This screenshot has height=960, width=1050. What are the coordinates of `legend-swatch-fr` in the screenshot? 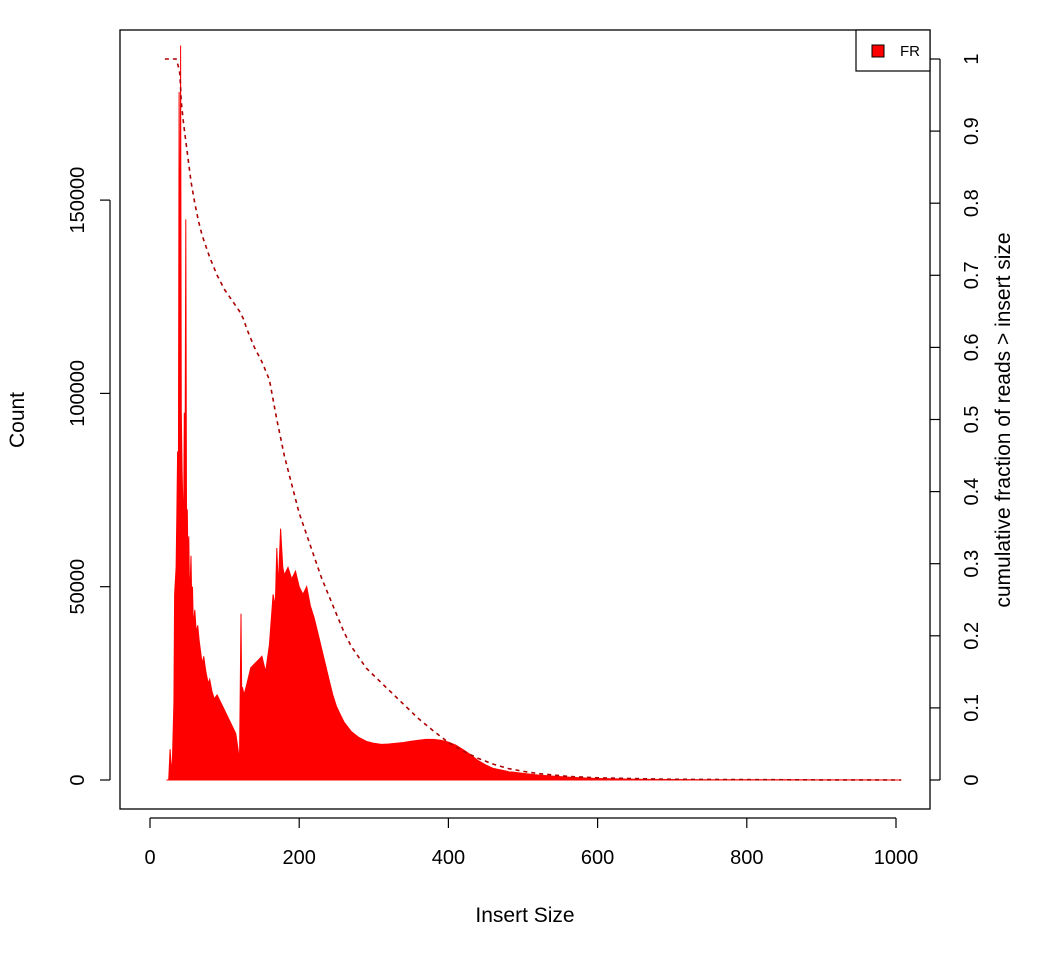 It's located at (878, 51).